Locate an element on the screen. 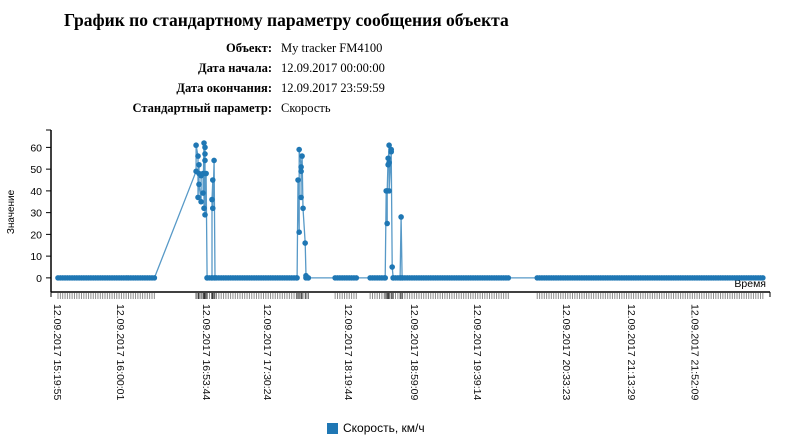  x-tick-label: 12.09.2017 19:39:14 is located at coordinates (477, 352).